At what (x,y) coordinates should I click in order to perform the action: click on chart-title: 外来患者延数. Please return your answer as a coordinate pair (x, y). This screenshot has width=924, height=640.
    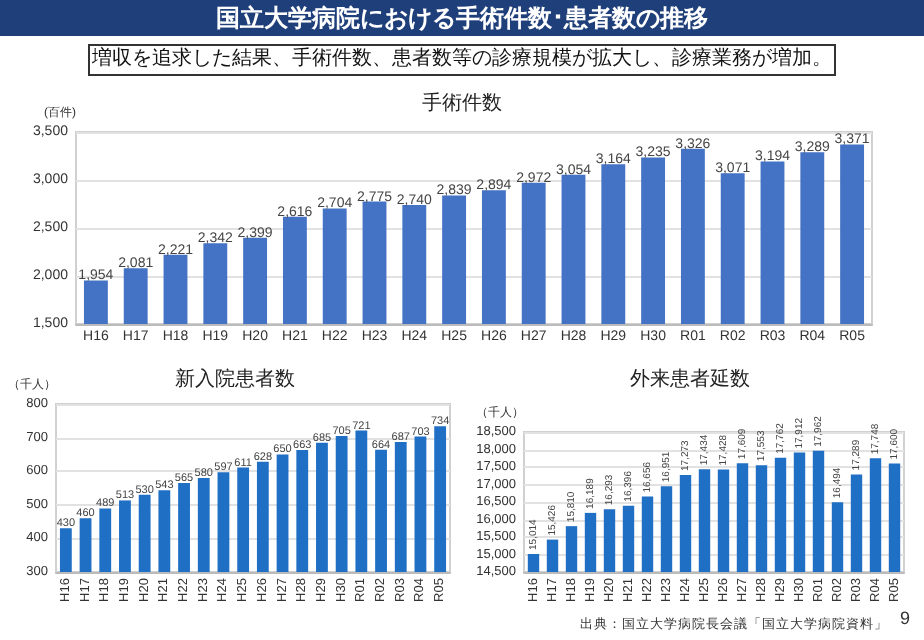
    Looking at the image, I should click on (690, 379).